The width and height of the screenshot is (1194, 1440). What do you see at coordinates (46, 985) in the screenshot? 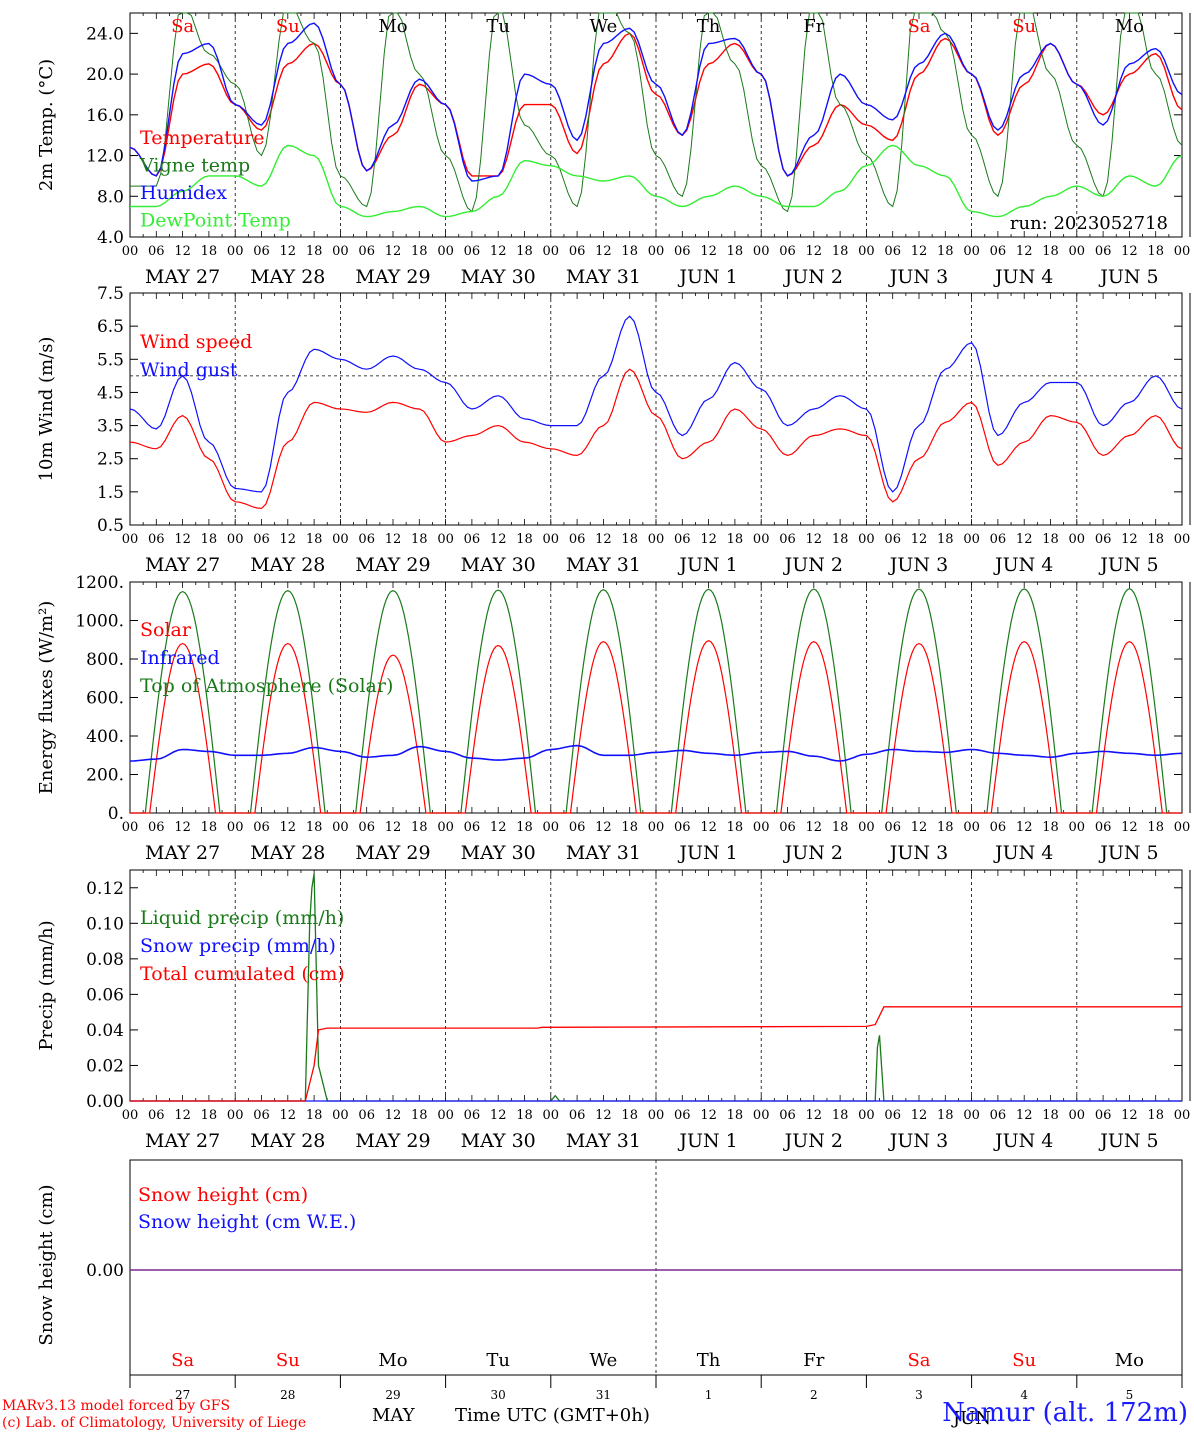
I see `y-axis-label: Precip (mm/h)` at bounding box center [46, 985].